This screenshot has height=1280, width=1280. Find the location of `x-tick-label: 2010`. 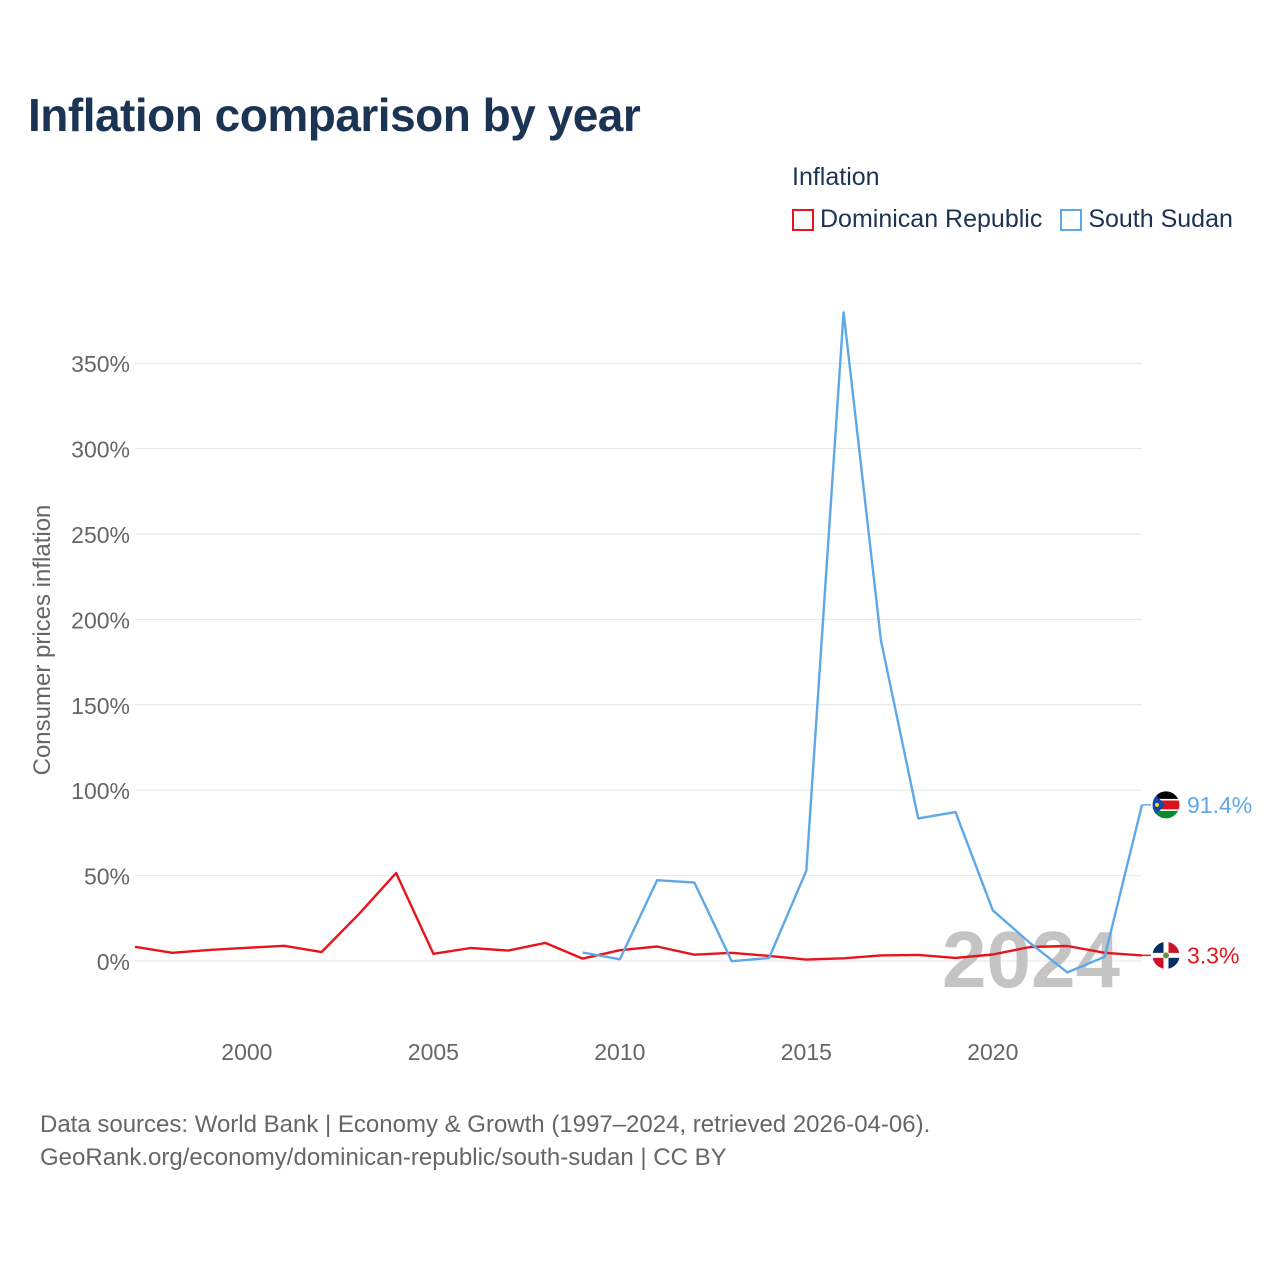

x-tick-label: 2010 is located at coordinates (619, 1052).